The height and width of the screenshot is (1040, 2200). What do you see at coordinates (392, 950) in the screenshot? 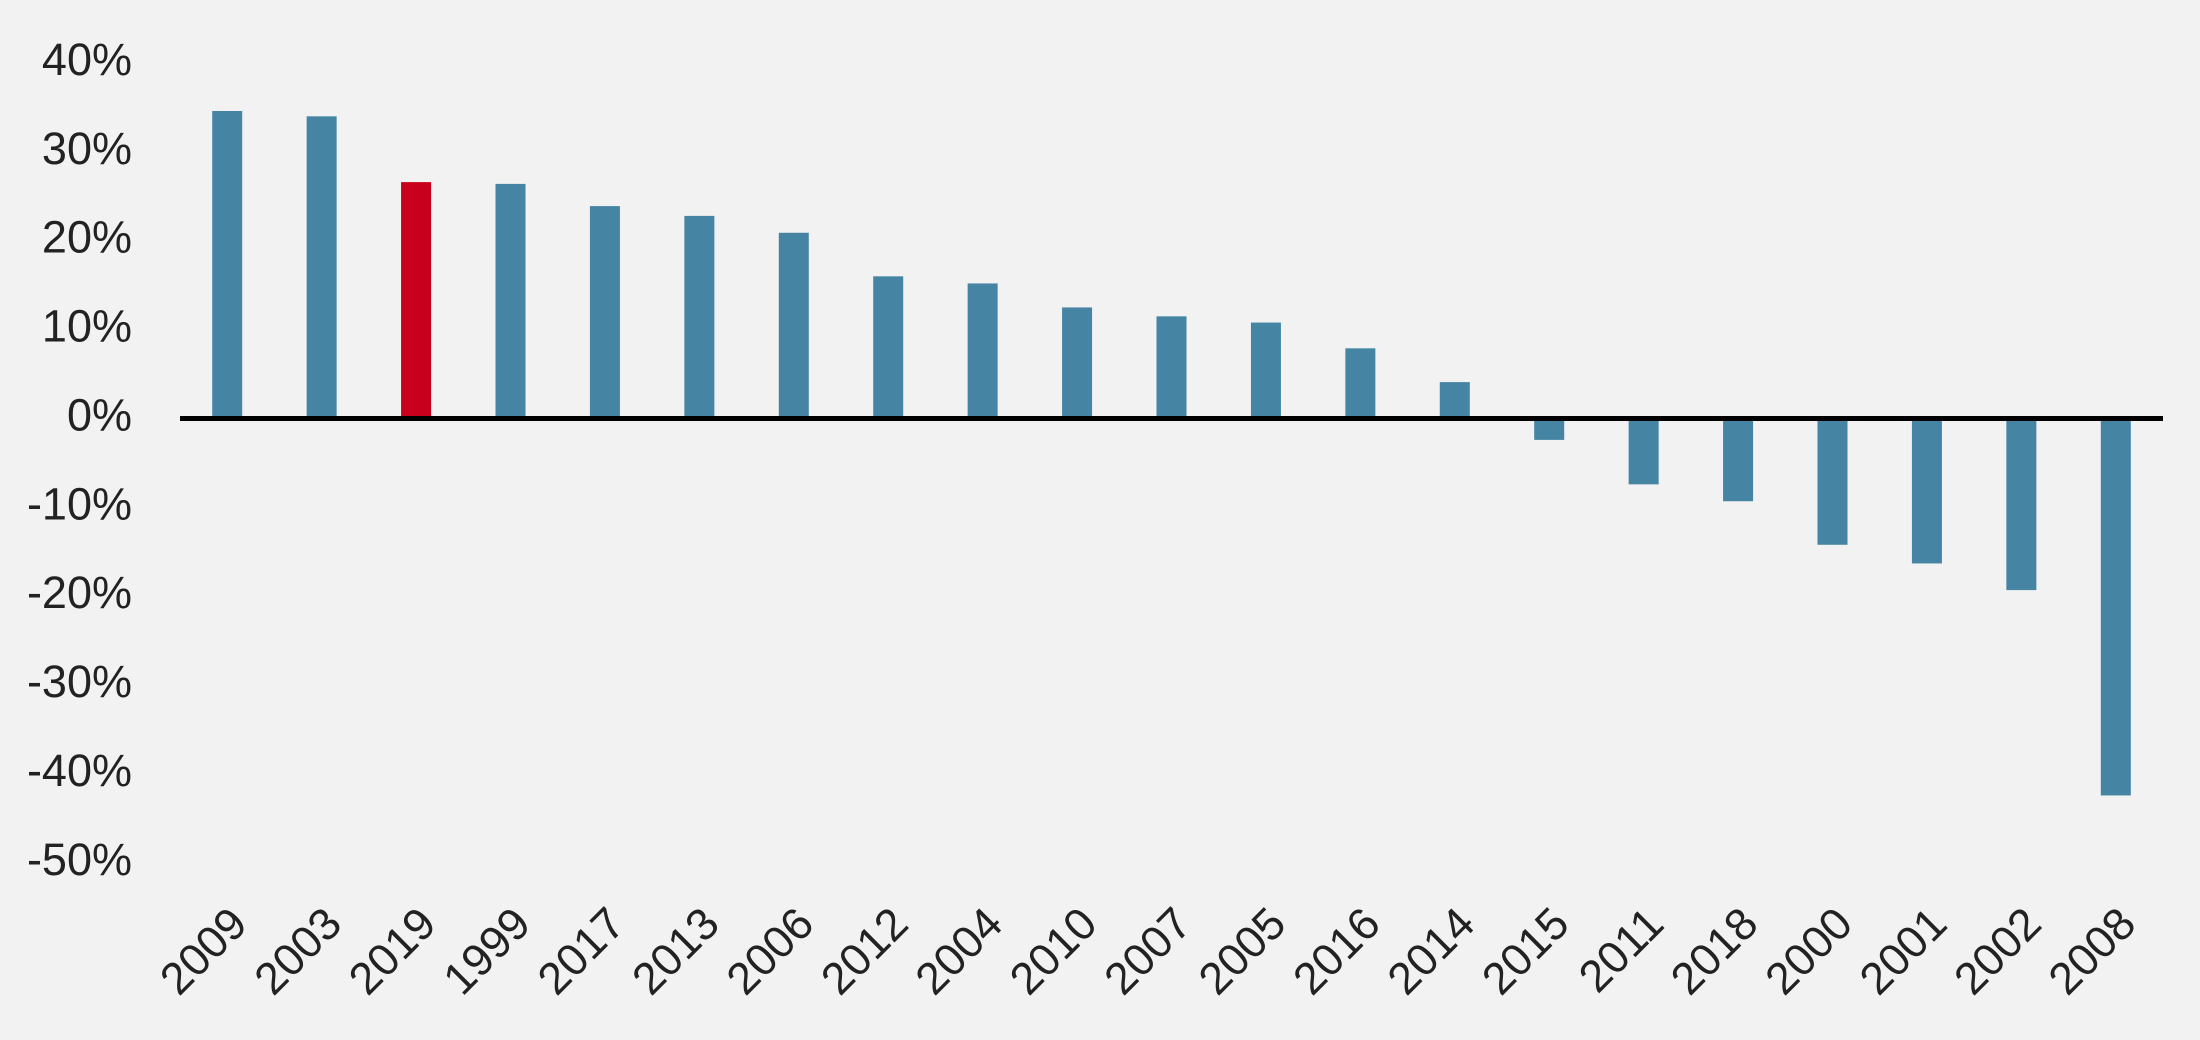
I see `x-tick-label: 2019` at bounding box center [392, 950].